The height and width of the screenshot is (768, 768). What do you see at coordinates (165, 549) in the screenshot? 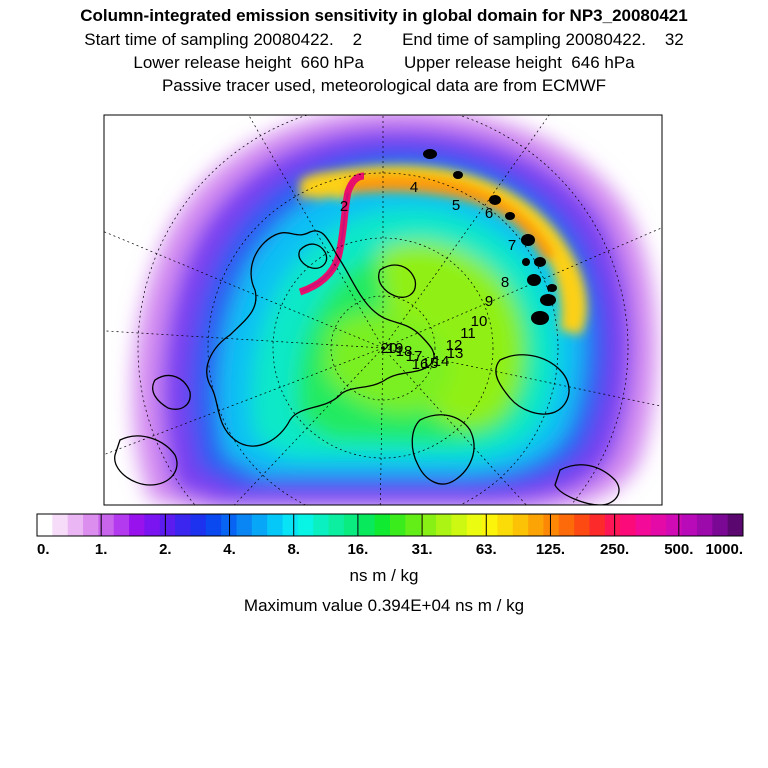
I see `colorbar-tick-label: 2.` at bounding box center [165, 549].